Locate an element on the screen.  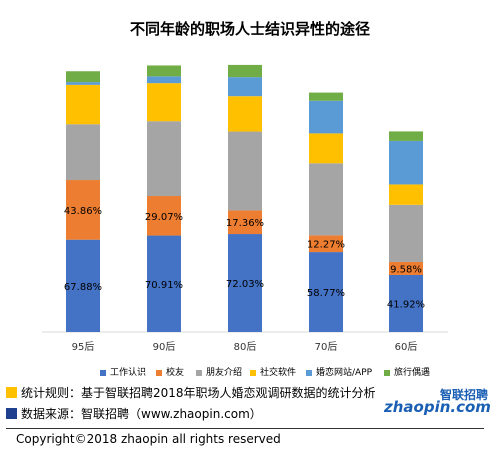
category-label: 80后 is located at coordinates (245, 347).